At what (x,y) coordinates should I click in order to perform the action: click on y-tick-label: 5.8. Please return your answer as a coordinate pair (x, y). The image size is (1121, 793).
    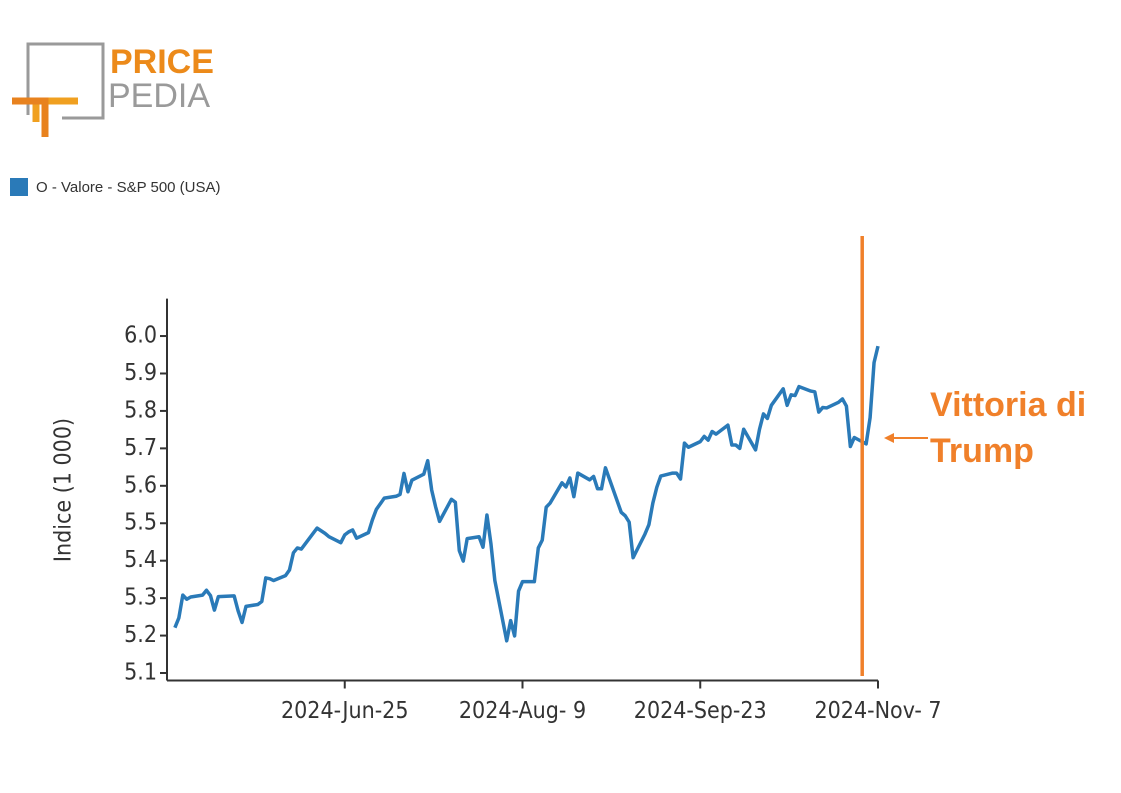
    Looking at the image, I should click on (140, 410).